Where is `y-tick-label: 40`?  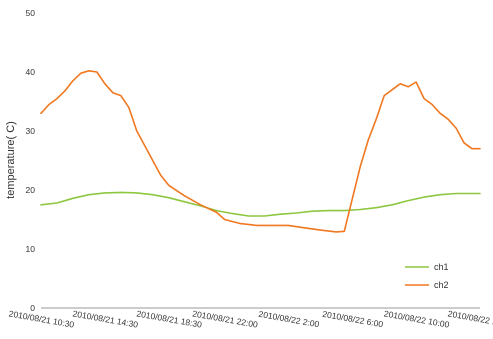 y-tick-label: 40 is located at coordinates (31, 72).